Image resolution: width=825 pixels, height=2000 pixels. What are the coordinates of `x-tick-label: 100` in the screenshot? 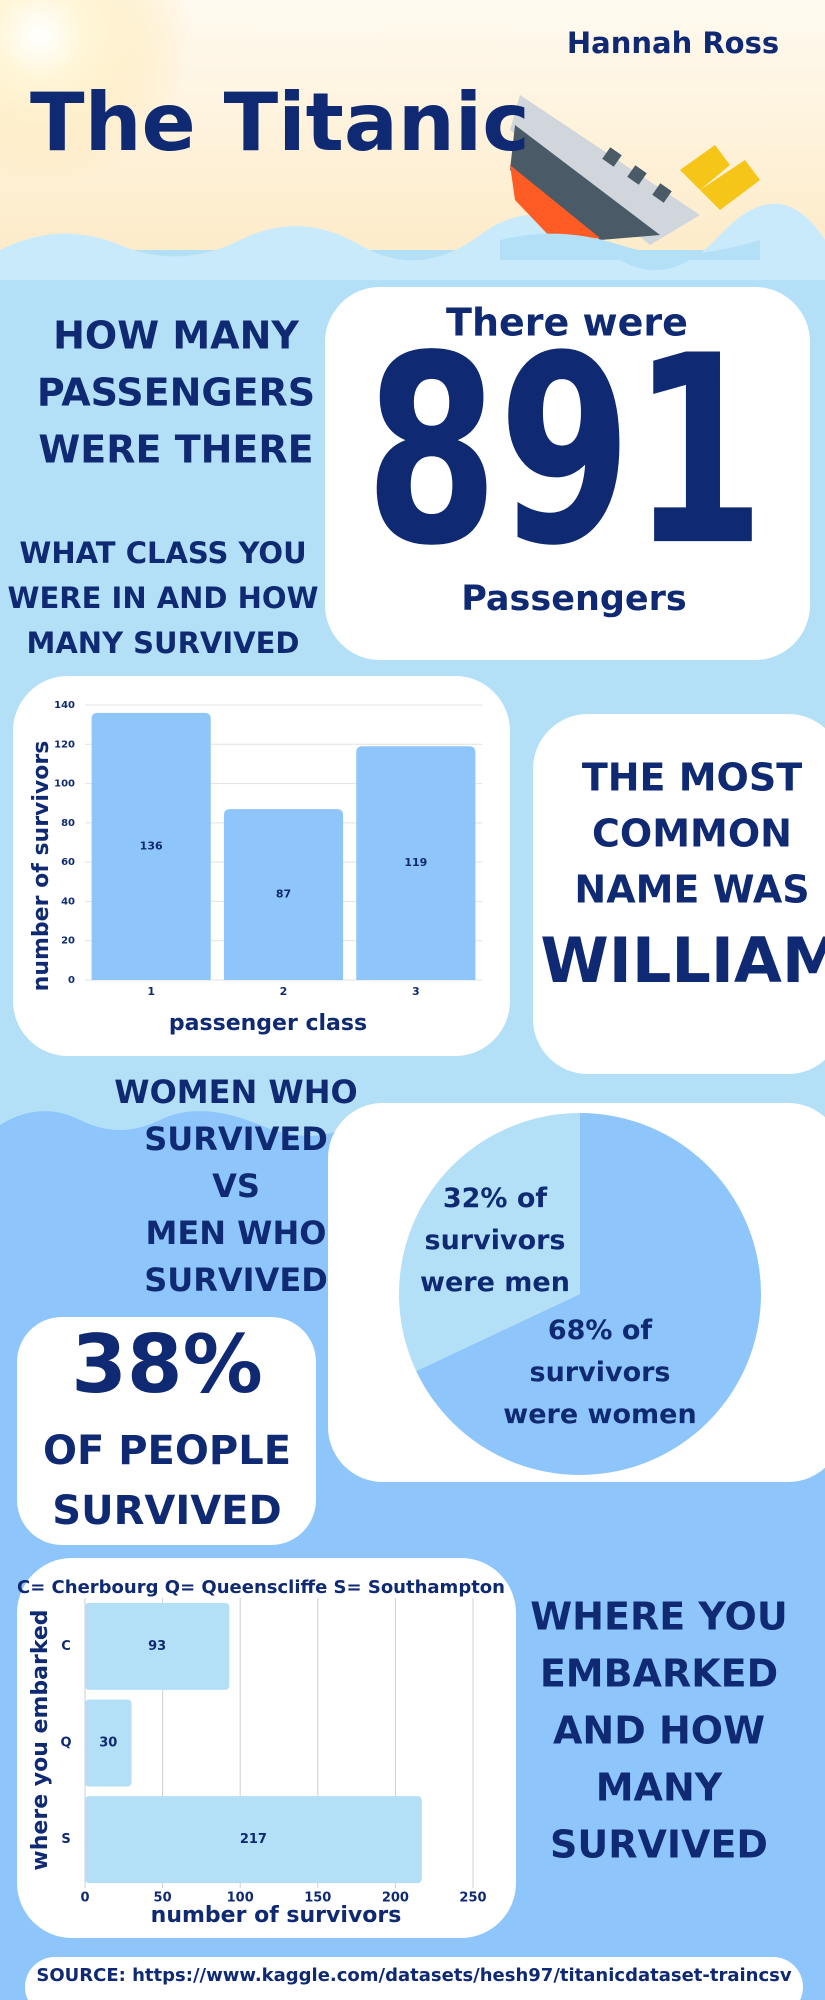 It's located at (240, 1898).